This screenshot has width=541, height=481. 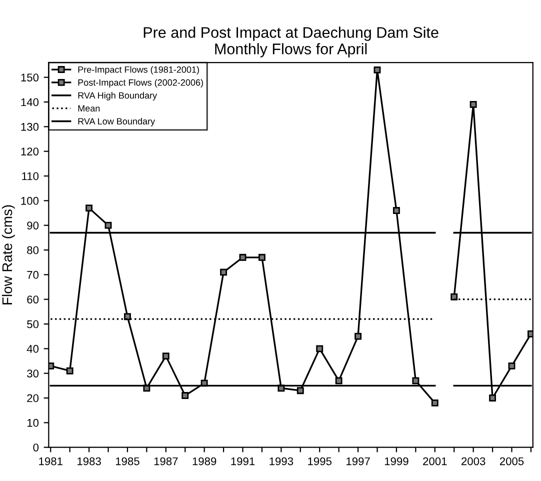 What do you see at coordinates (30, 102) in the screenshot?
I see `y-tick-label: 140` at bounding box center [30, 102].